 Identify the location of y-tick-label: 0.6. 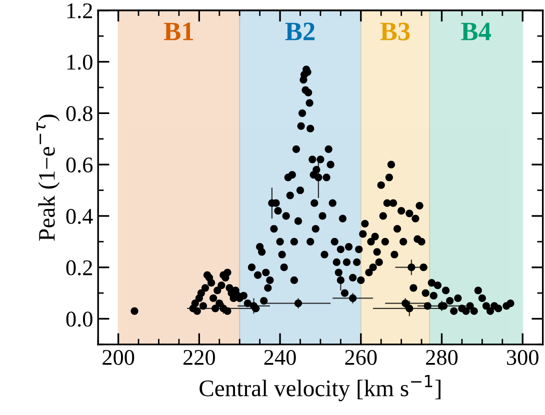
(79, 165).